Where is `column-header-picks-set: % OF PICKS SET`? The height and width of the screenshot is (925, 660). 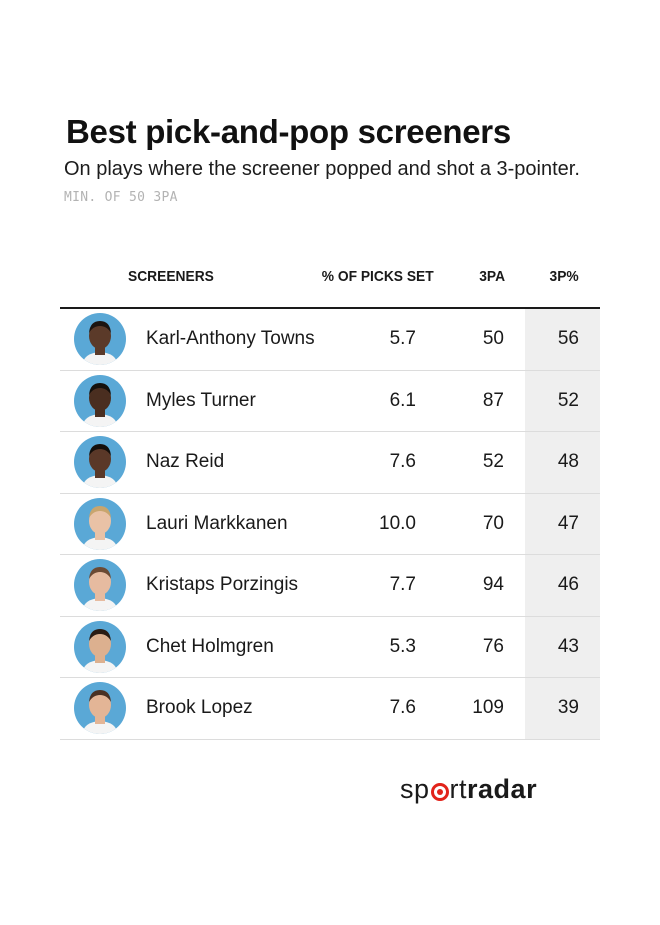 column-header-picks-set: % OF PICKS SET is located at coordinates (378, 276).